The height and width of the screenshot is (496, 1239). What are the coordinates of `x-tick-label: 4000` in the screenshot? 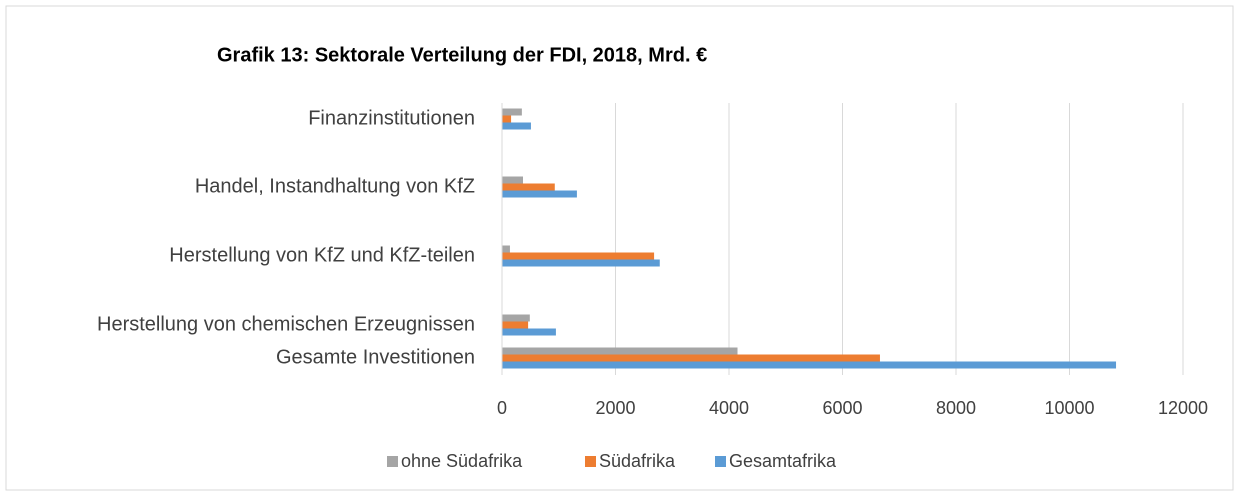 It's located at (729, 408).